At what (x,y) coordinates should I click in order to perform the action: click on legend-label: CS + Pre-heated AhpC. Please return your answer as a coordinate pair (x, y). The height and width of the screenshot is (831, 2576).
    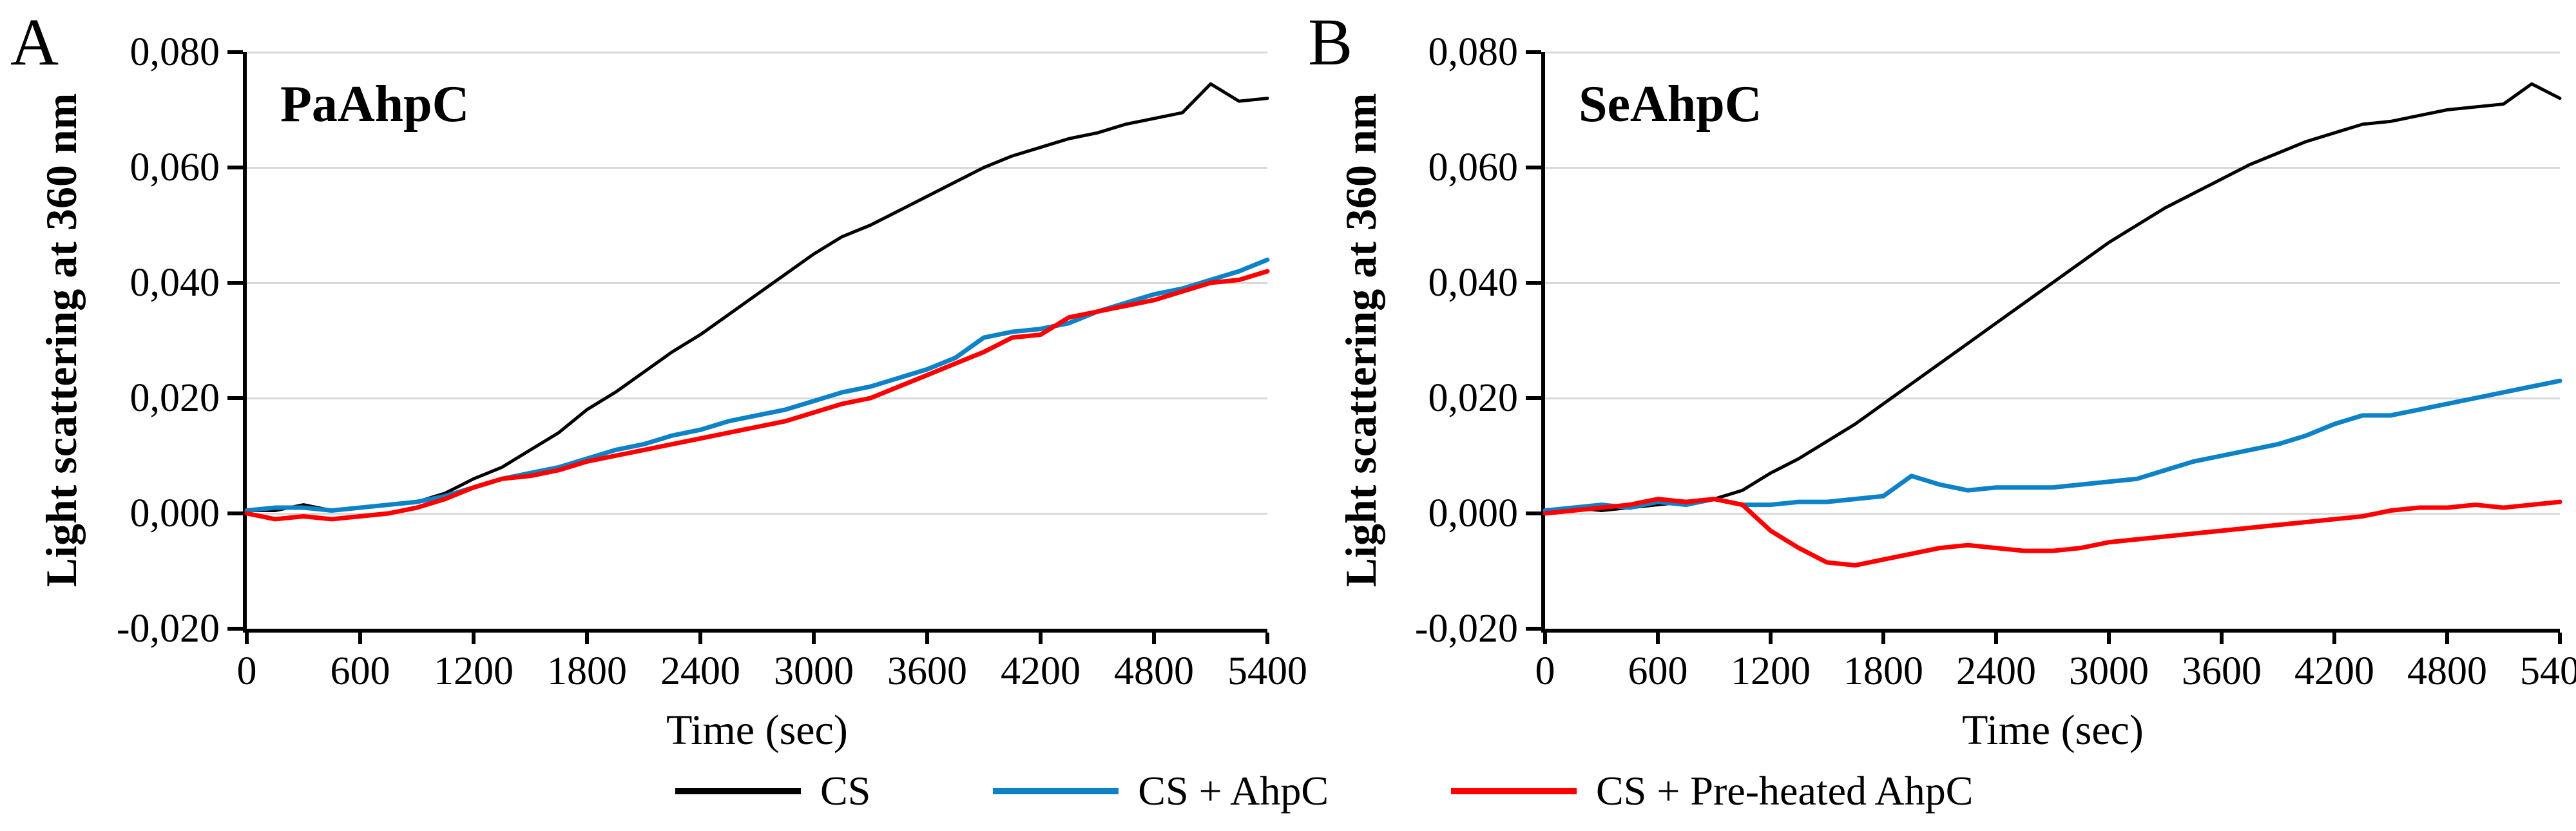
    Looking at the image, I should click on (1785, 791).